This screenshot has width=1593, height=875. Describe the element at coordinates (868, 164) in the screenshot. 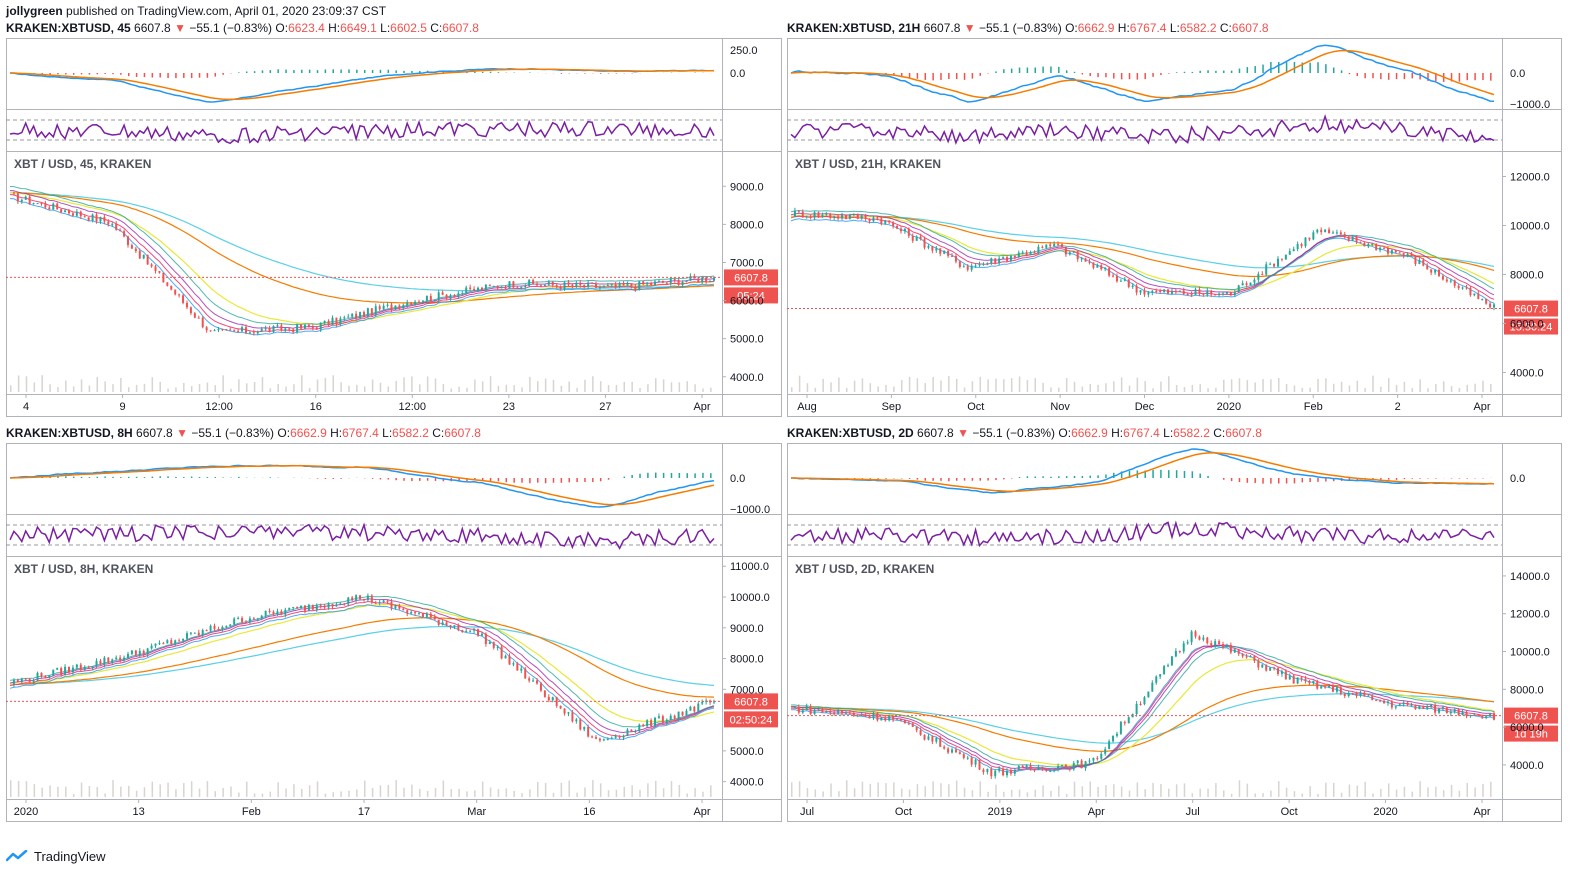

I see `main-pane-title: XBT / USD, 21H, KRAKEN` at that location.